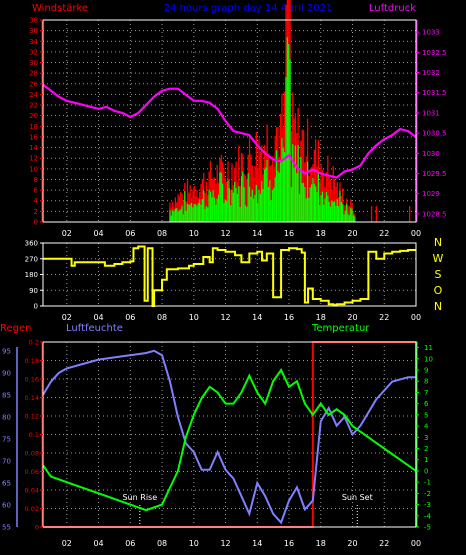  I want to click on wind-tick-label: 22, so click(33, 106).